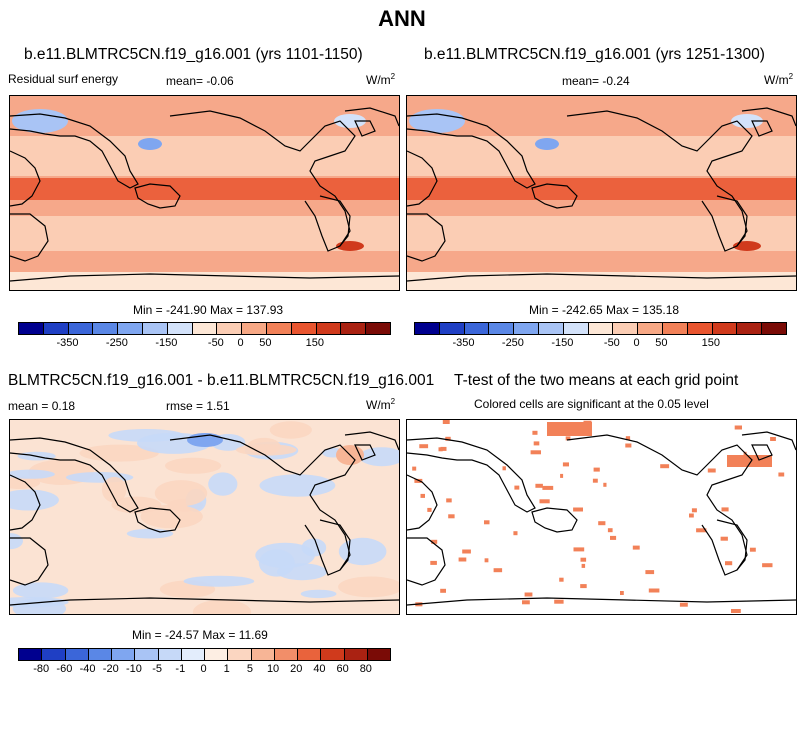 Image resolution: width=804 pixels, height=733 pixels. What do you see at coordinates (198, 406) in the screenshot?
I see `panel3-rmse: rmse = 1.51` at bounding box center [198, 406].